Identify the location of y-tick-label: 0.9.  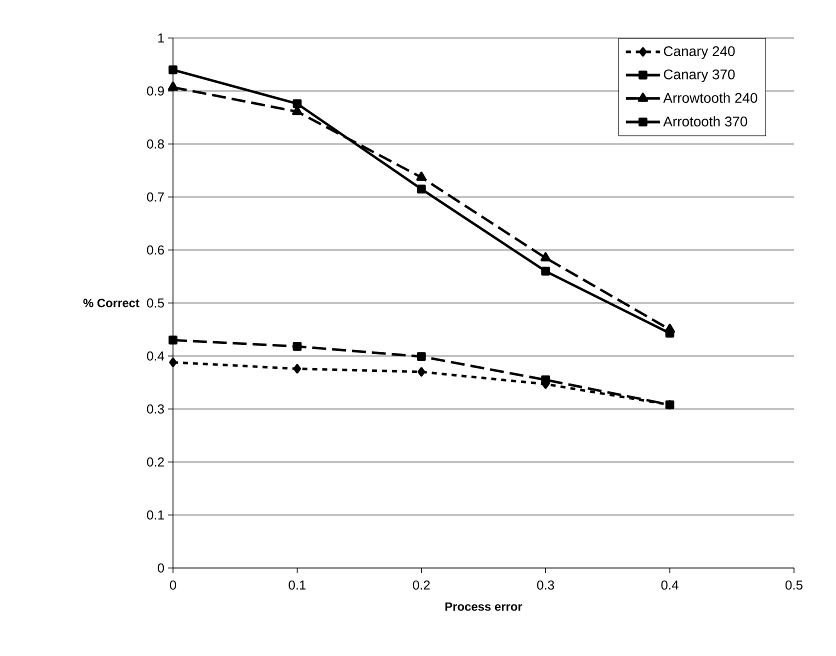
(155, 91).